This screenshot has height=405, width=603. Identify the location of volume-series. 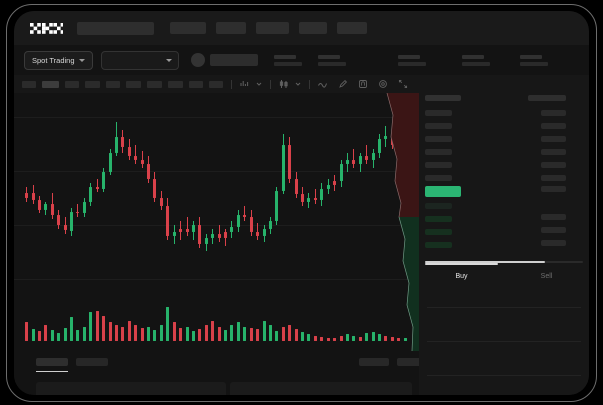
(216, 323).